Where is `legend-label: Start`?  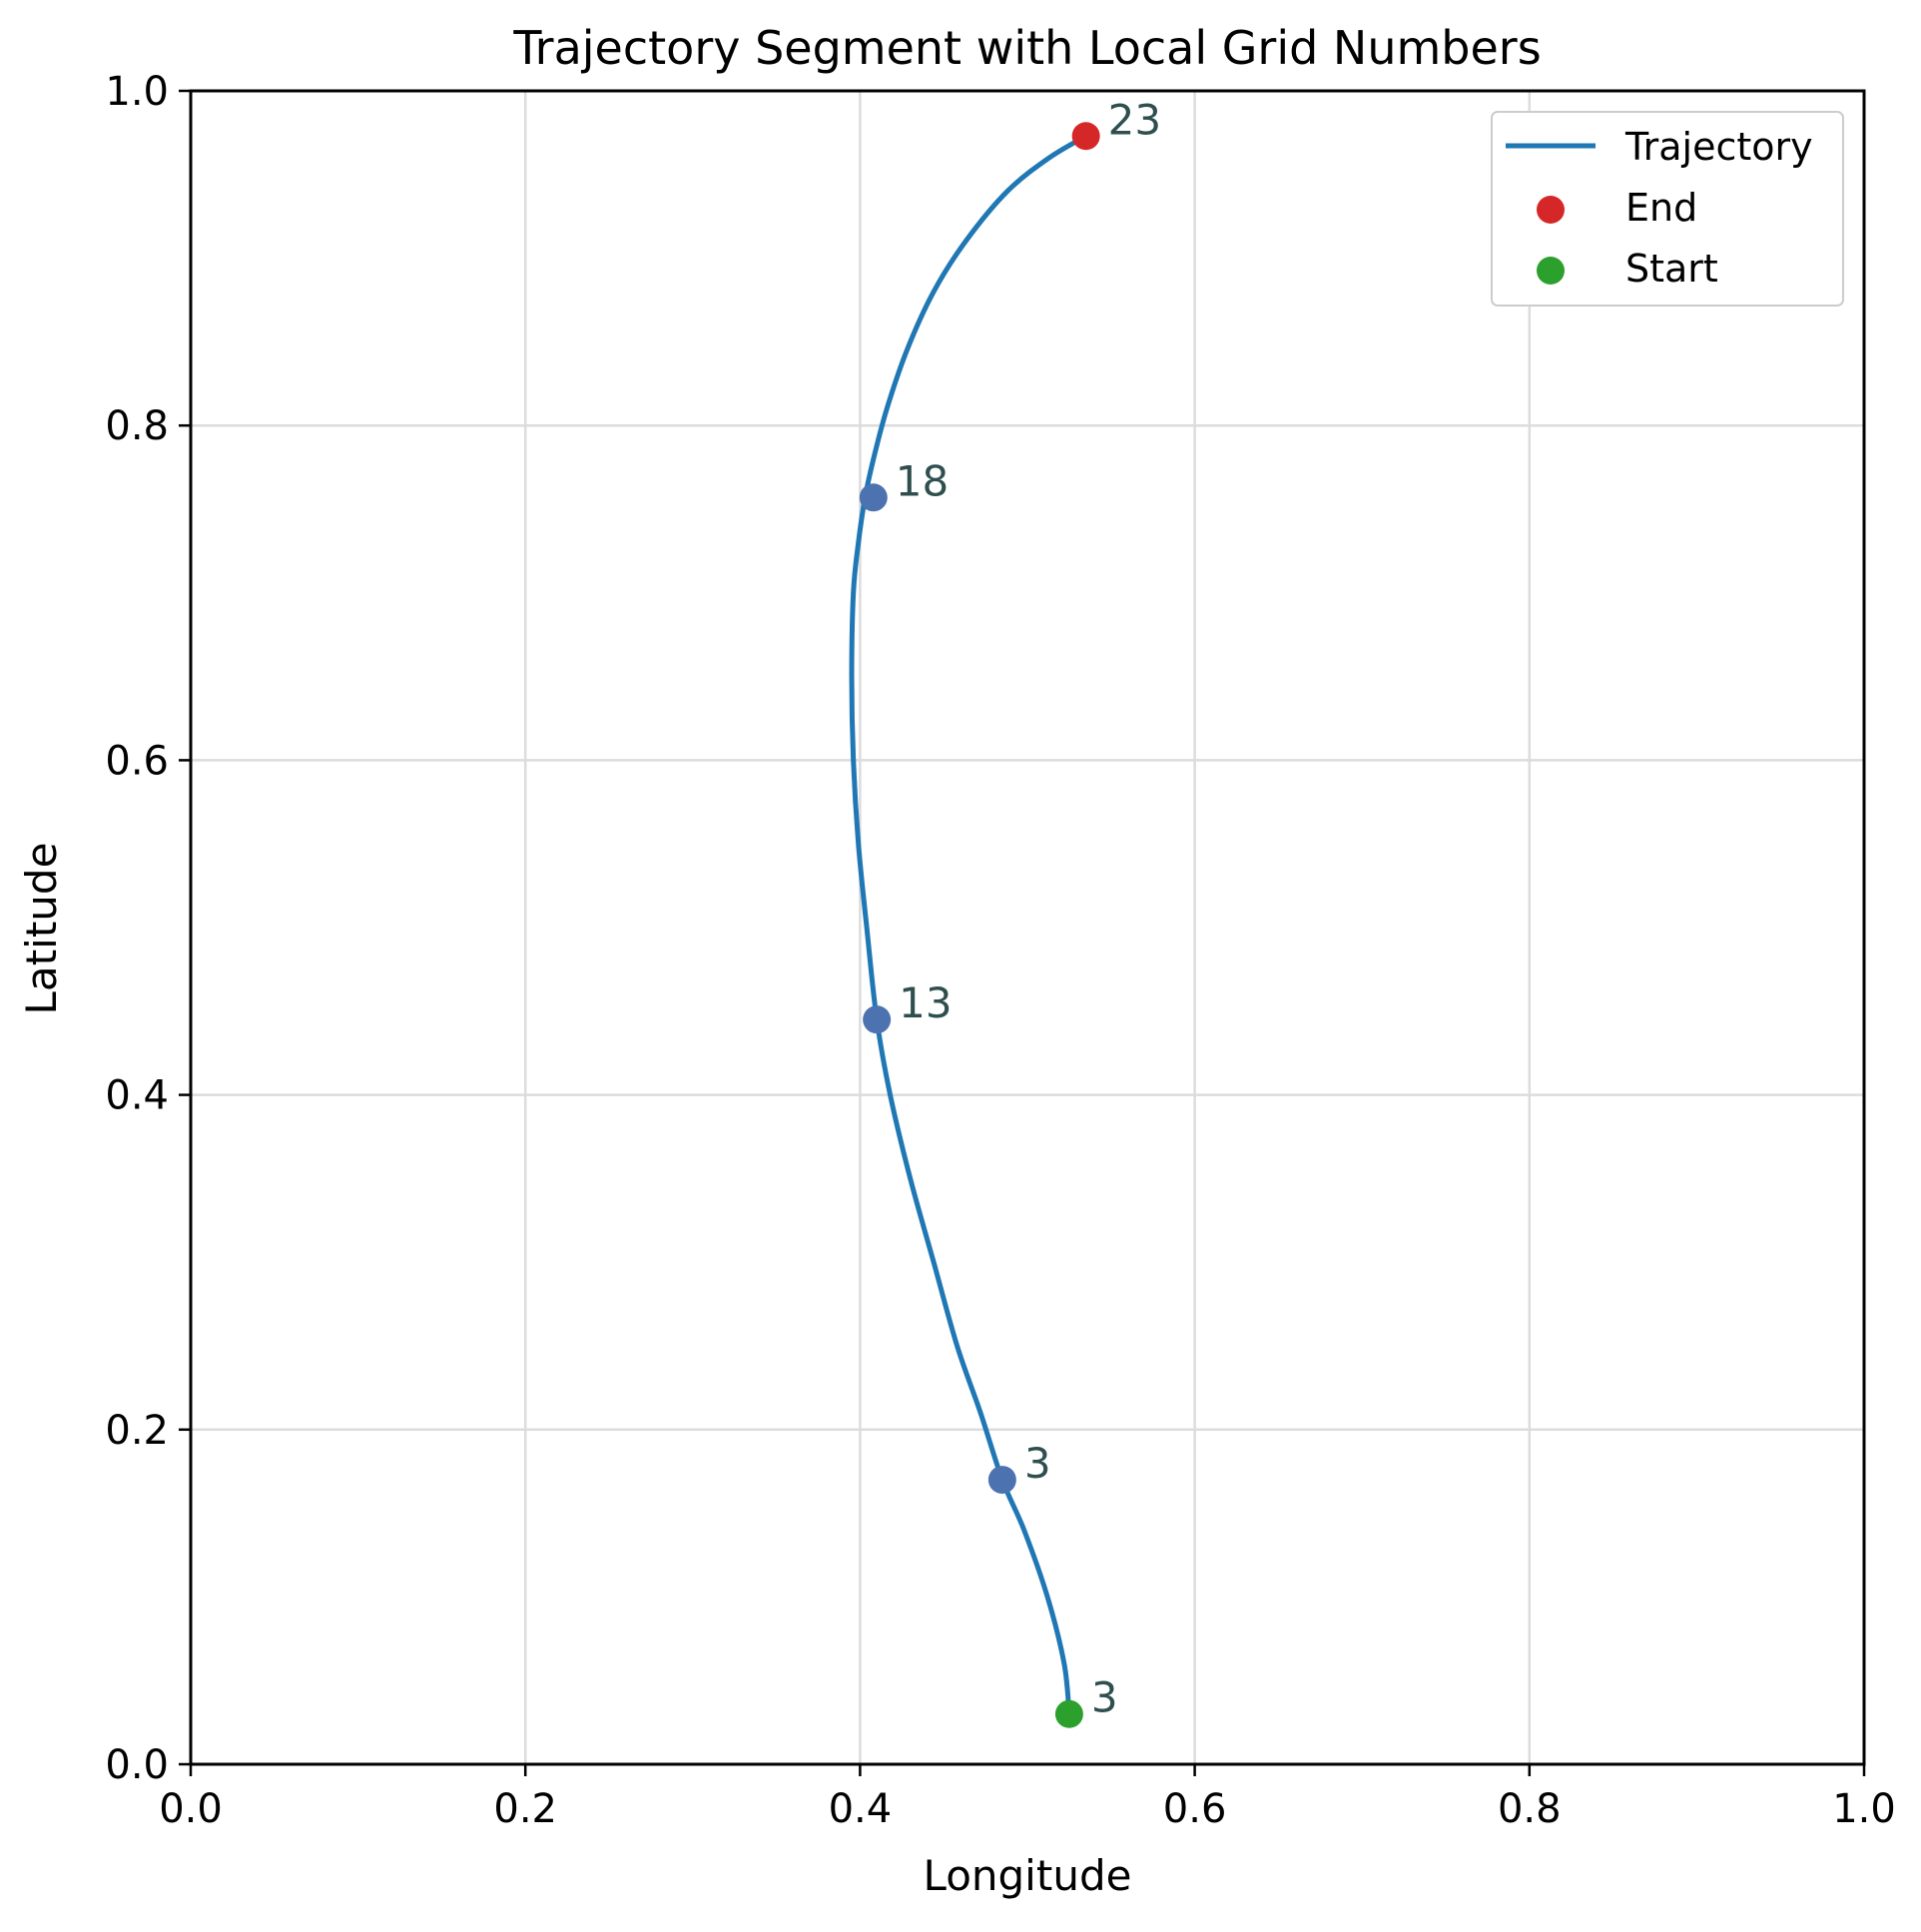 legend-label: Start is located at coordinates (1671, 269).